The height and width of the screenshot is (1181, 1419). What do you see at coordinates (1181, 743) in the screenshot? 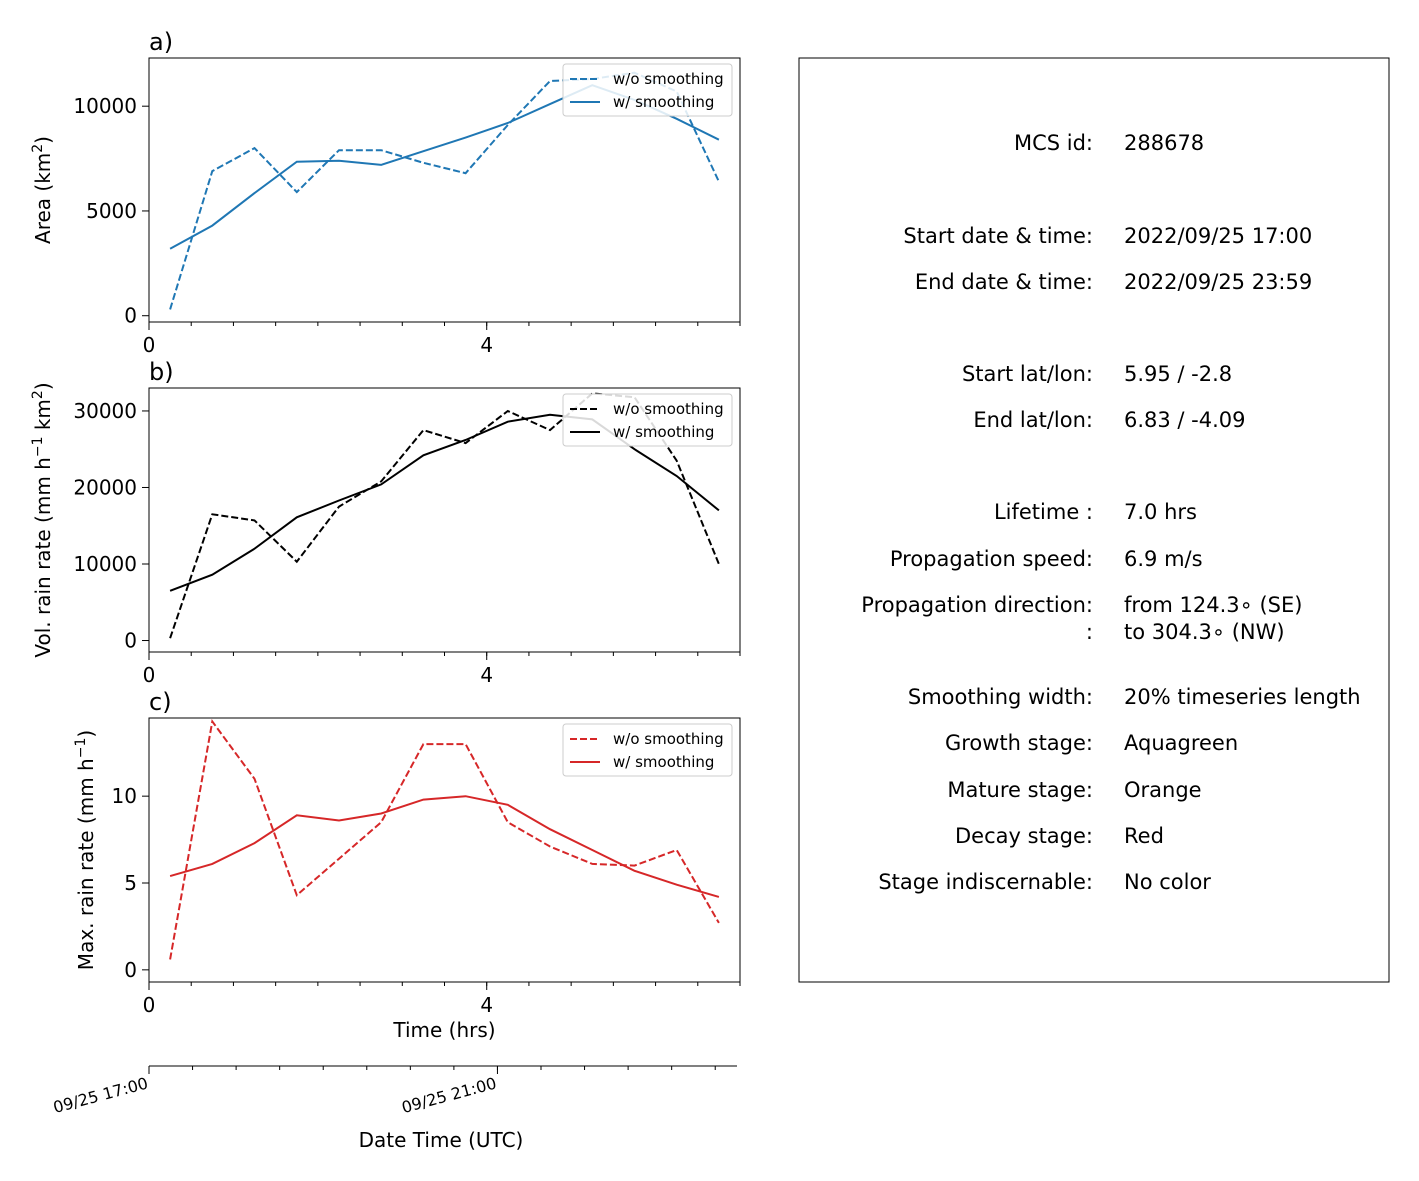
I see `info-value: Aquagreen` at bounding box center [1181, 743].